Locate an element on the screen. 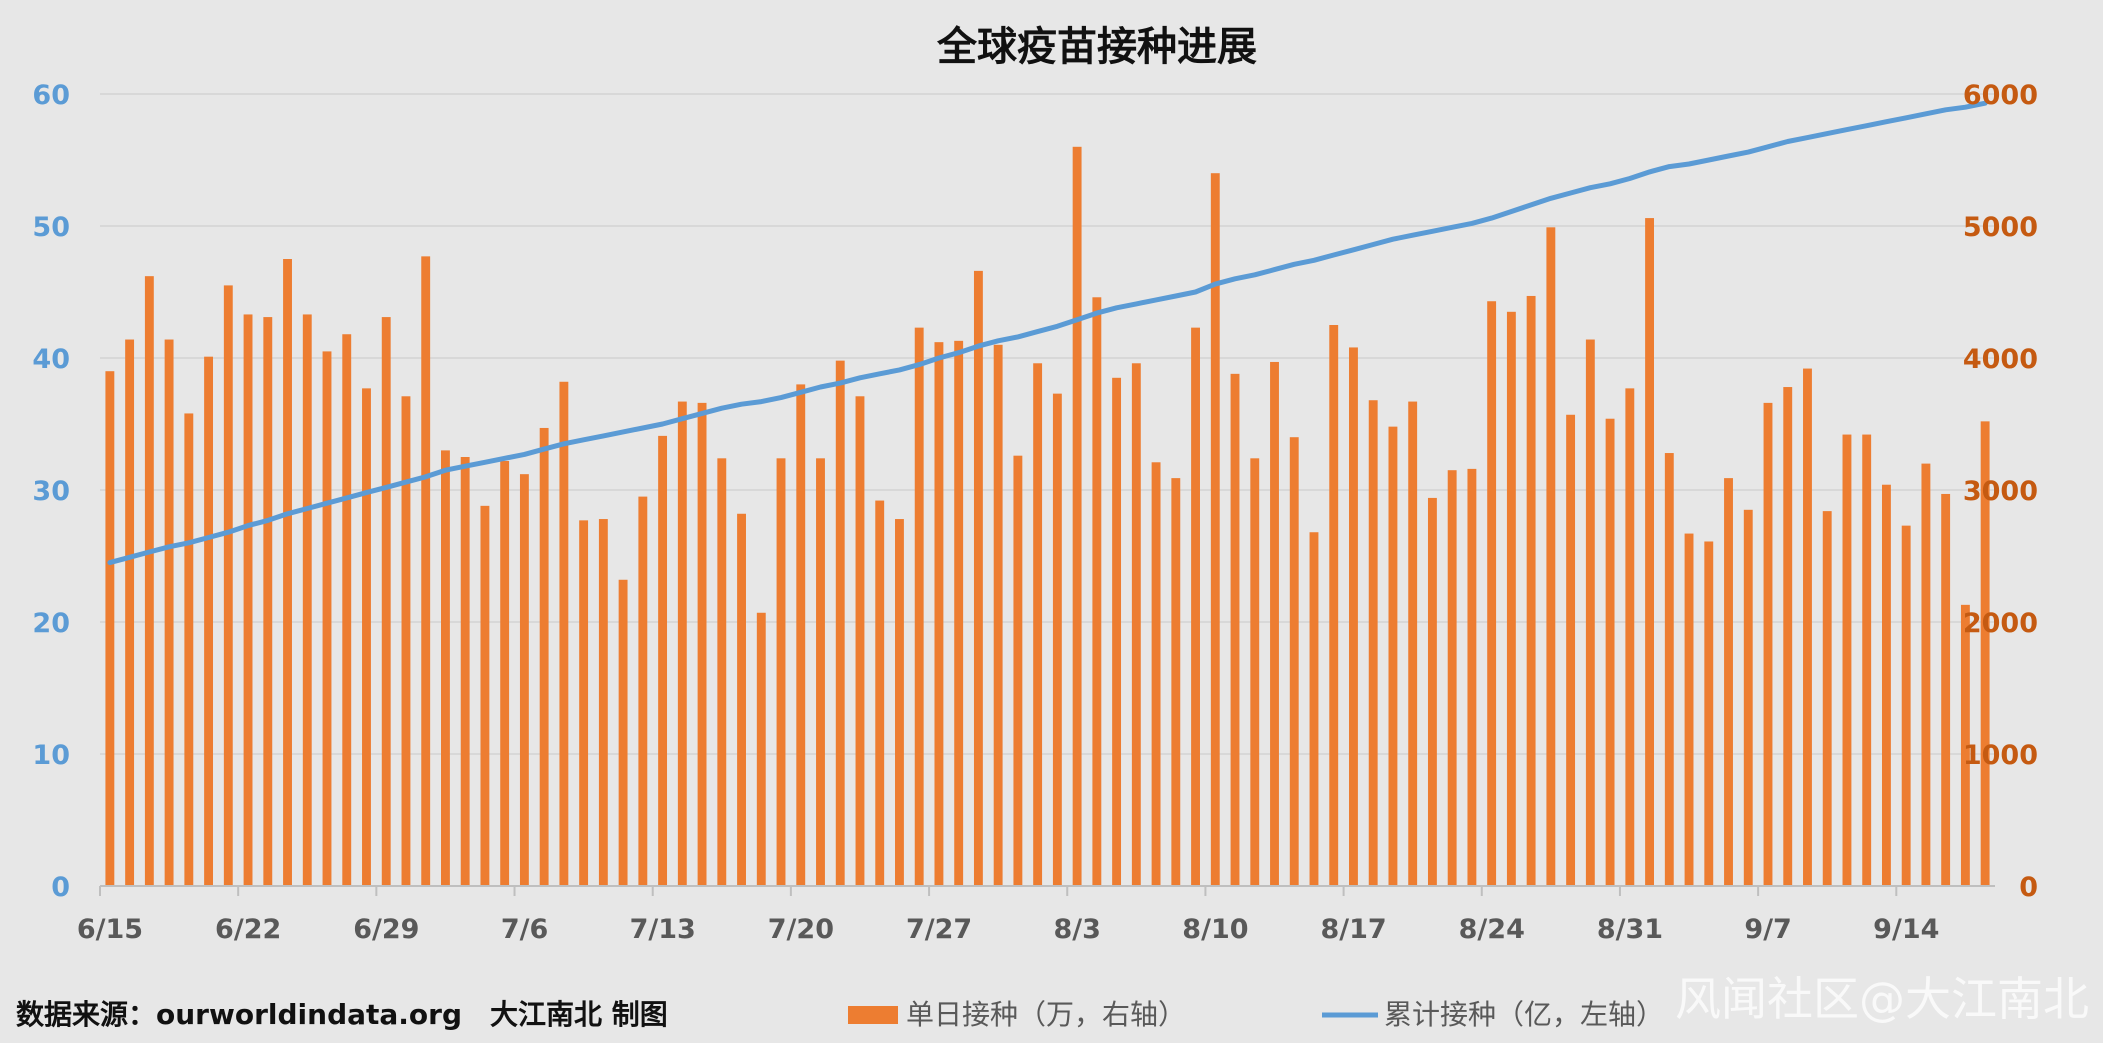 This screenshot has width=2103, height=1043. legend: 单日接种（万，右轴） 累计接种（亿，左轴） is located at coordinates (1256, 1014).